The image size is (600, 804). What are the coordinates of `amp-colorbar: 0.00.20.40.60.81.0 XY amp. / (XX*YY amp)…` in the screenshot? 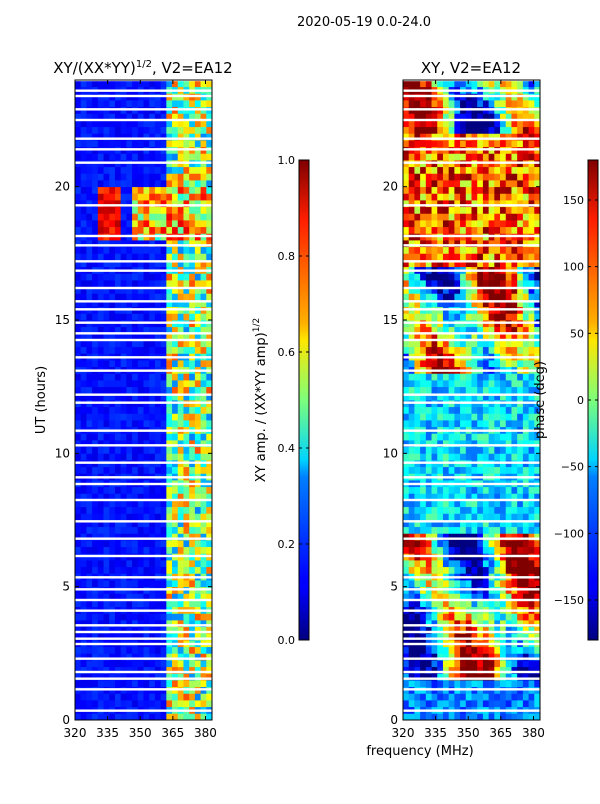 It's located at (281, 400).